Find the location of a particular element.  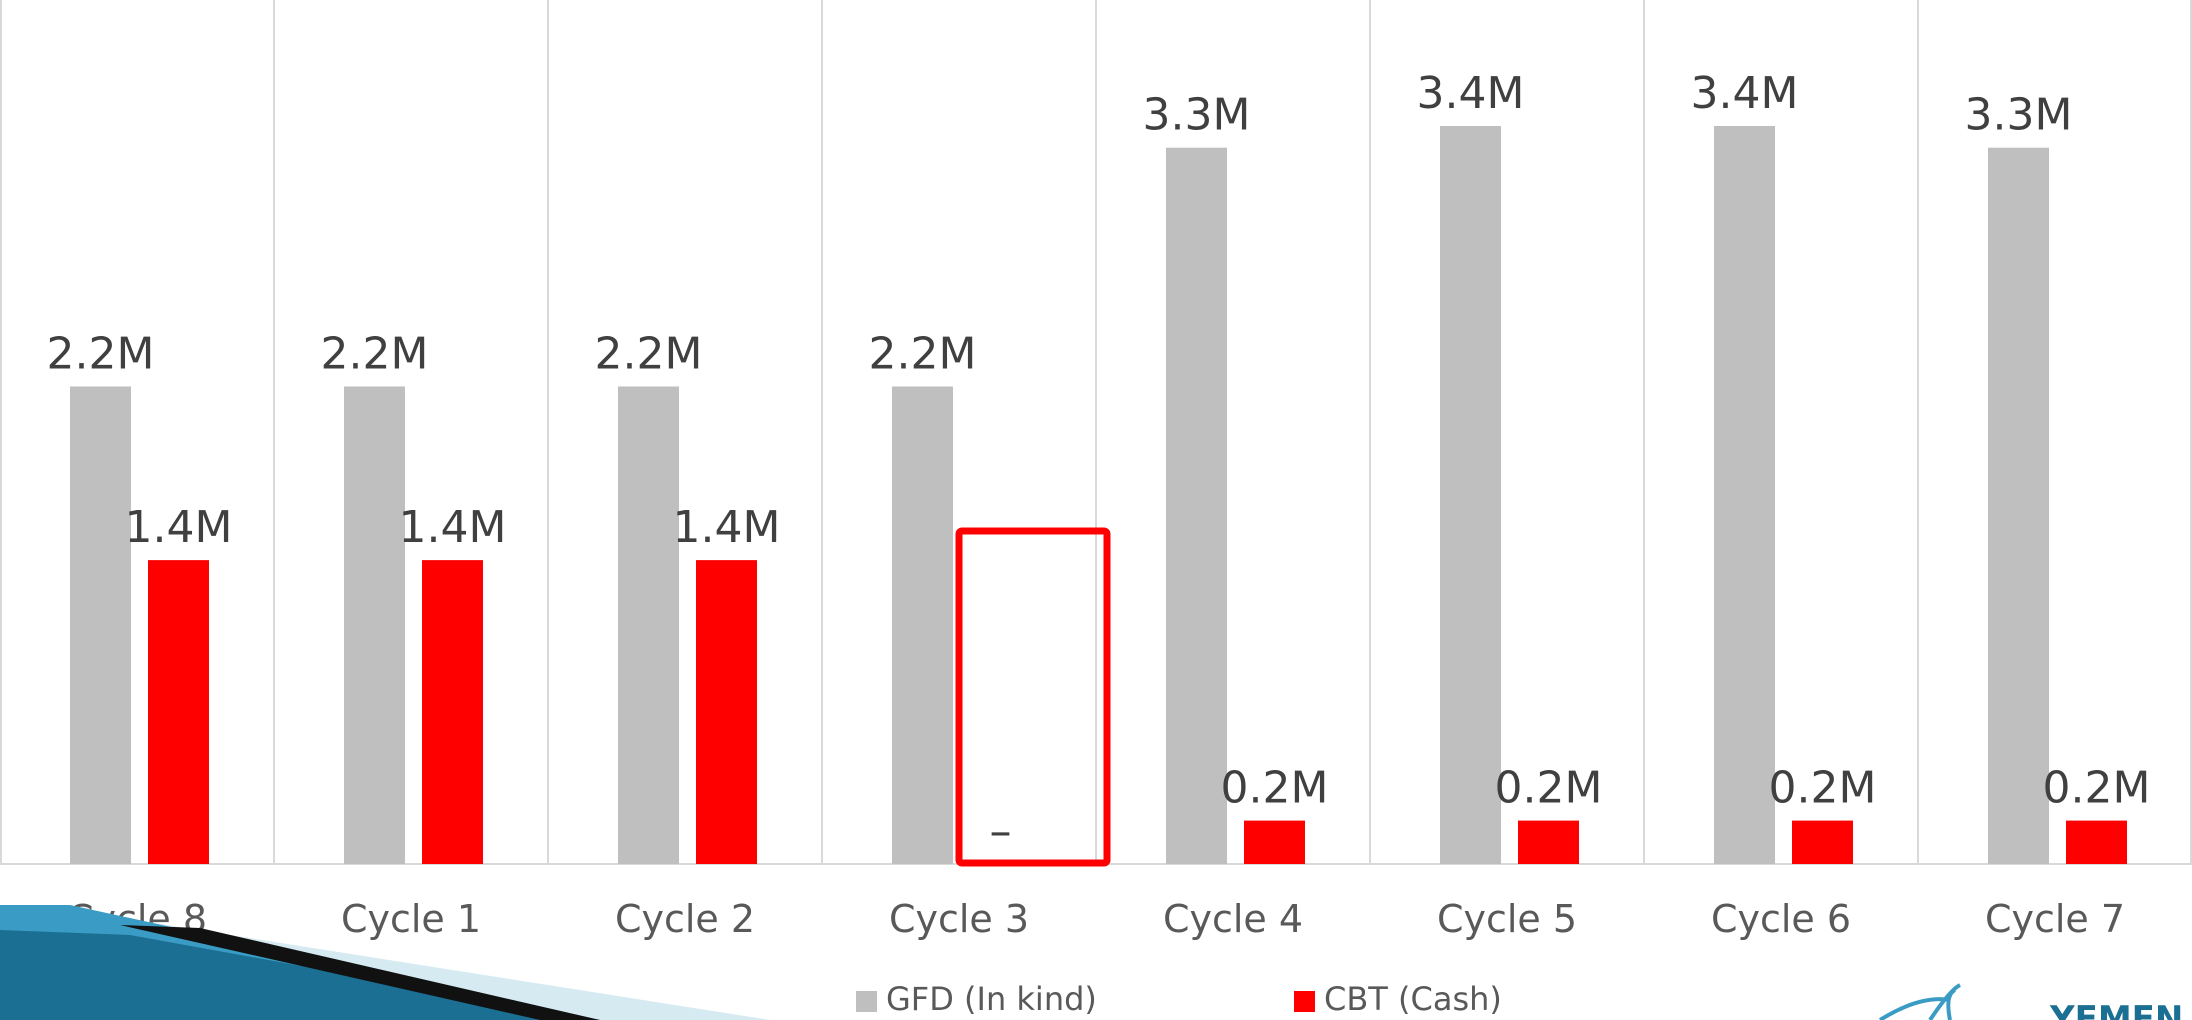

x-tick-label: Cycle 2 is located at coordinates (685, 919).